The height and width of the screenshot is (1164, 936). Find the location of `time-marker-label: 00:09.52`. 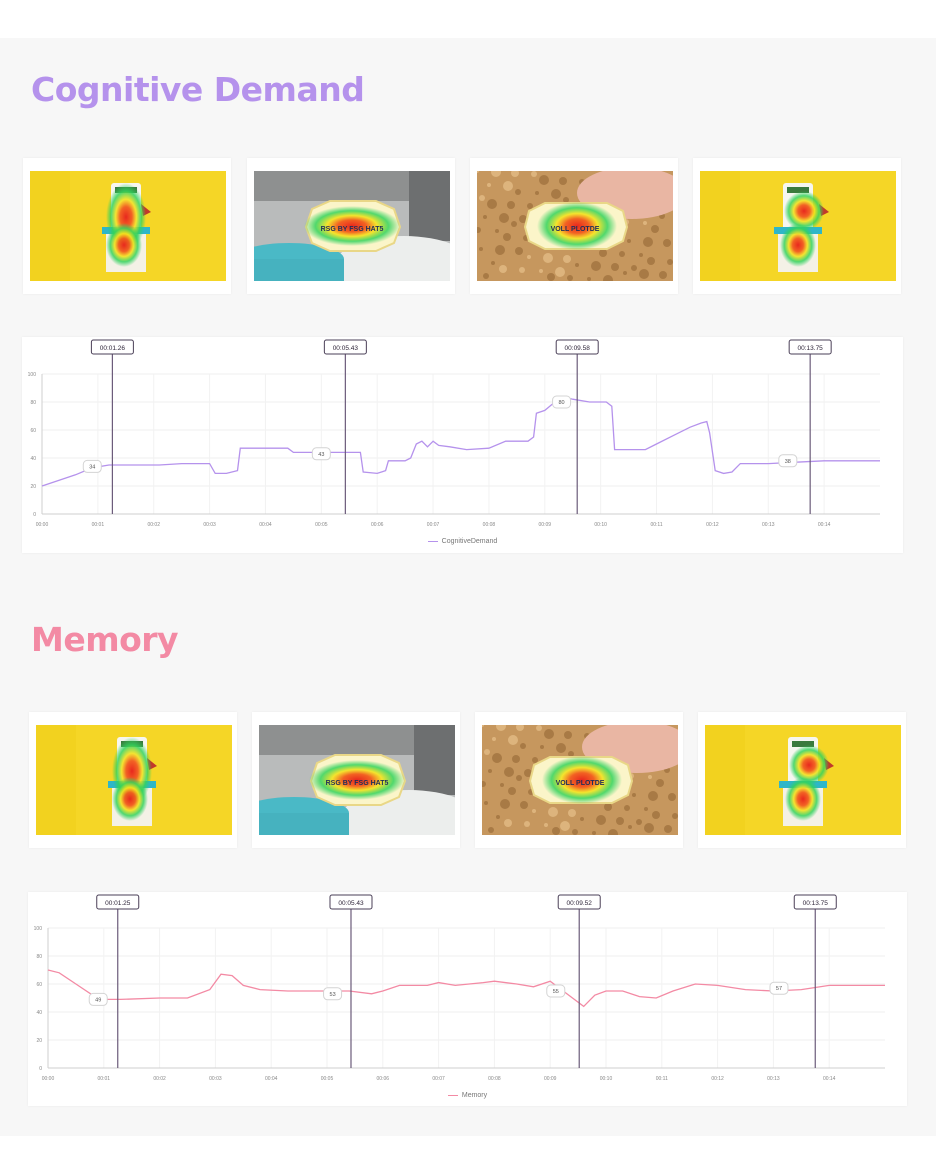

time-marker-label: 00:09.52 is located at coordinates (580, 903).